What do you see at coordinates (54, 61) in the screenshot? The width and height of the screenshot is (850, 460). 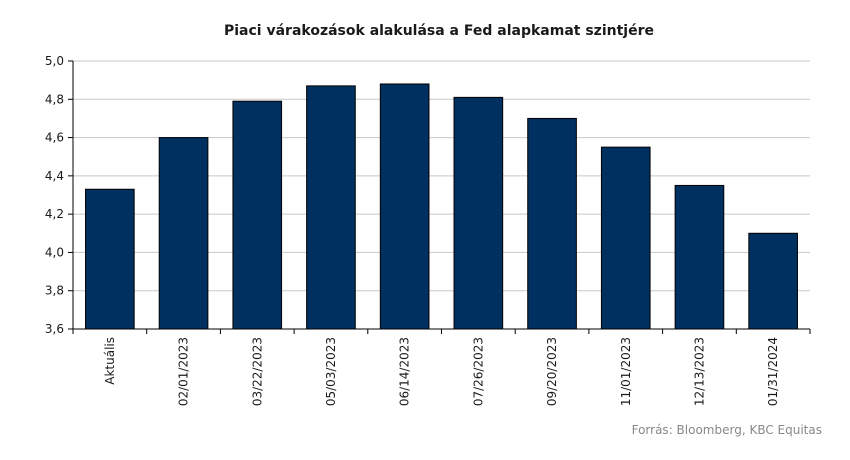 I see `y-tick-label: 5,0` at bounding box center [54, 61].